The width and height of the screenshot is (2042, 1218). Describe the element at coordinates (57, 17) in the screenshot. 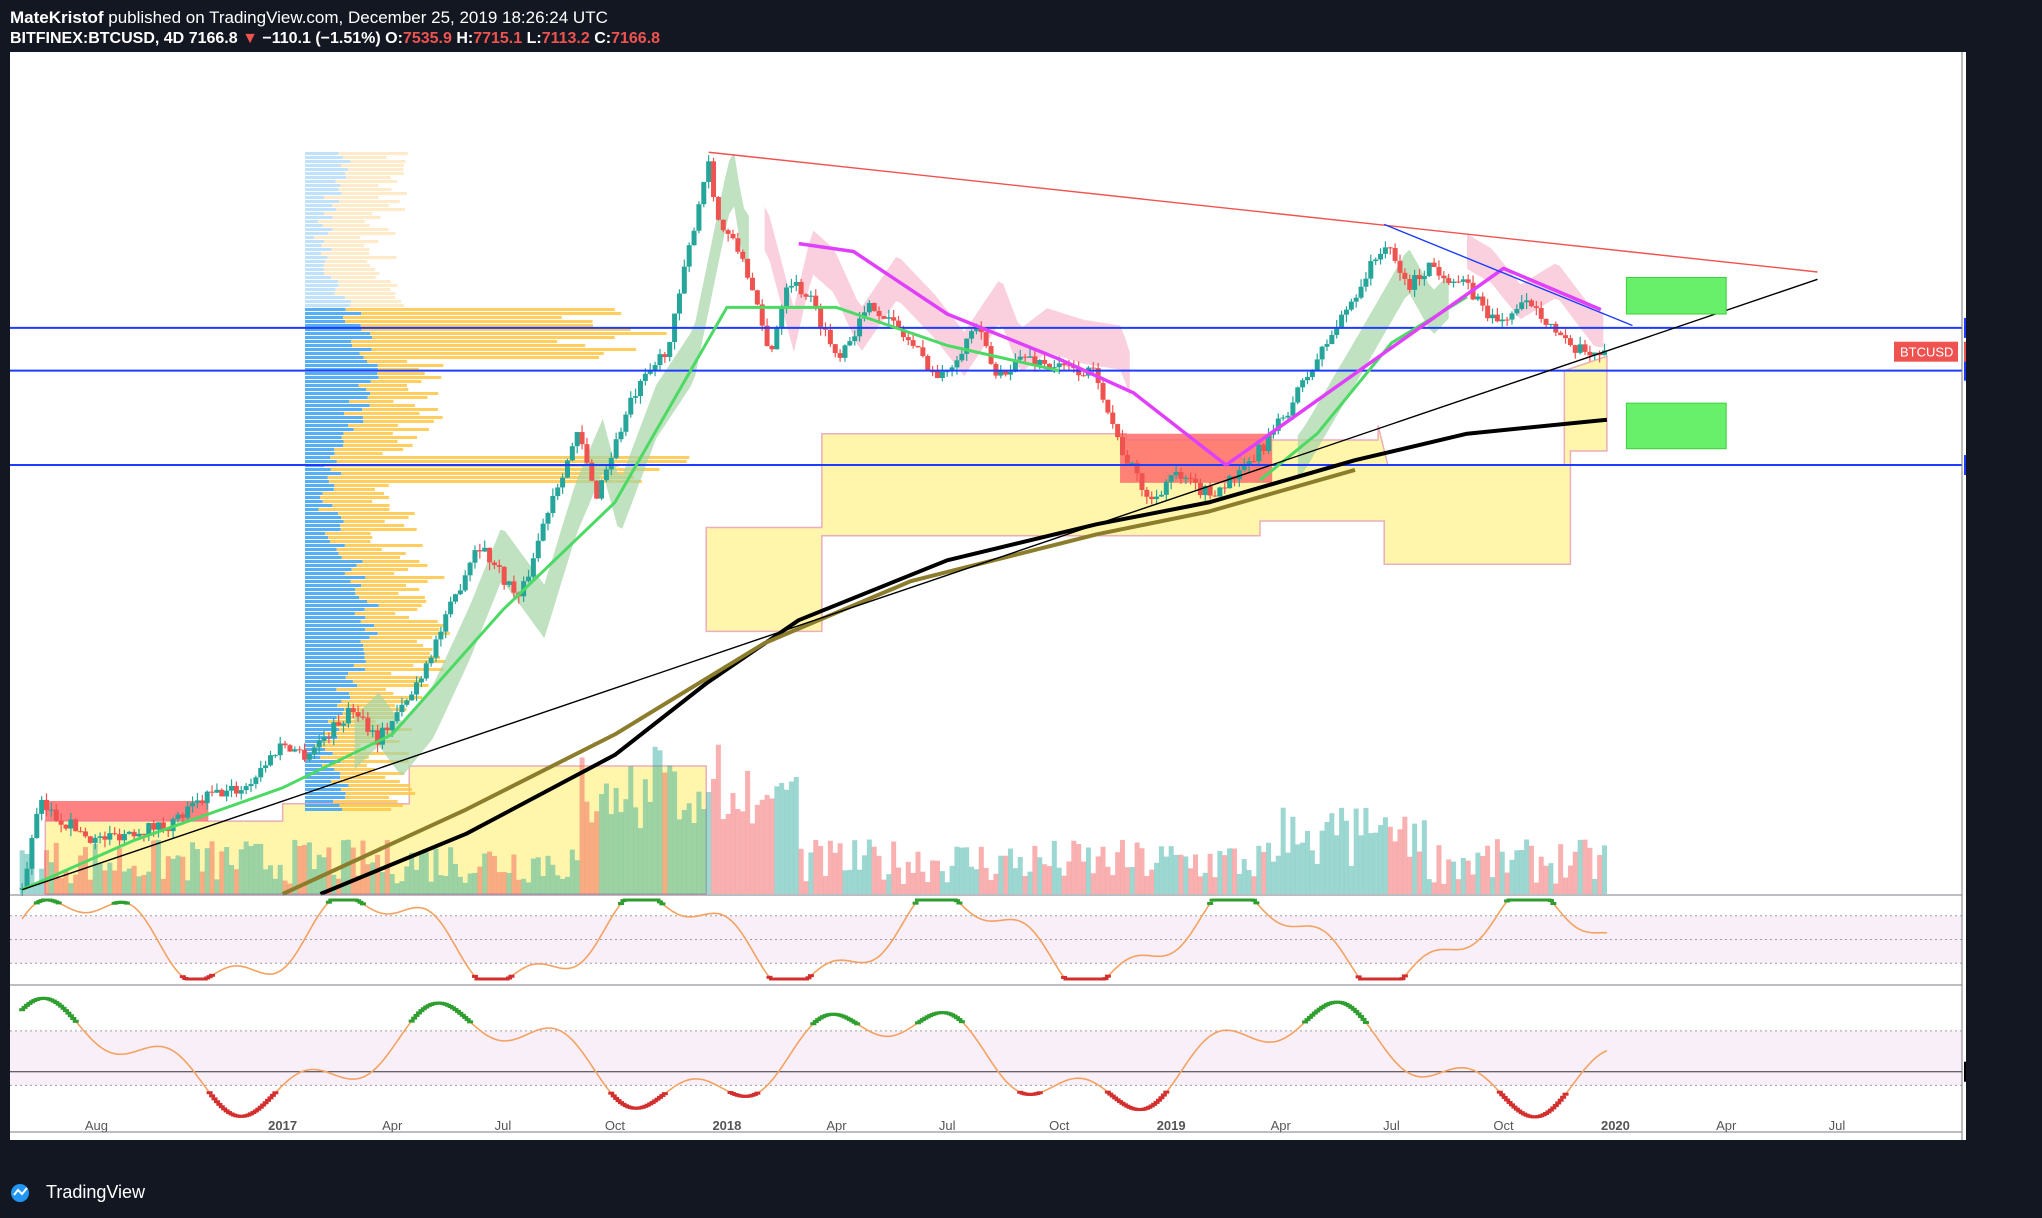

I see `author-name: MateKristof` at that location.